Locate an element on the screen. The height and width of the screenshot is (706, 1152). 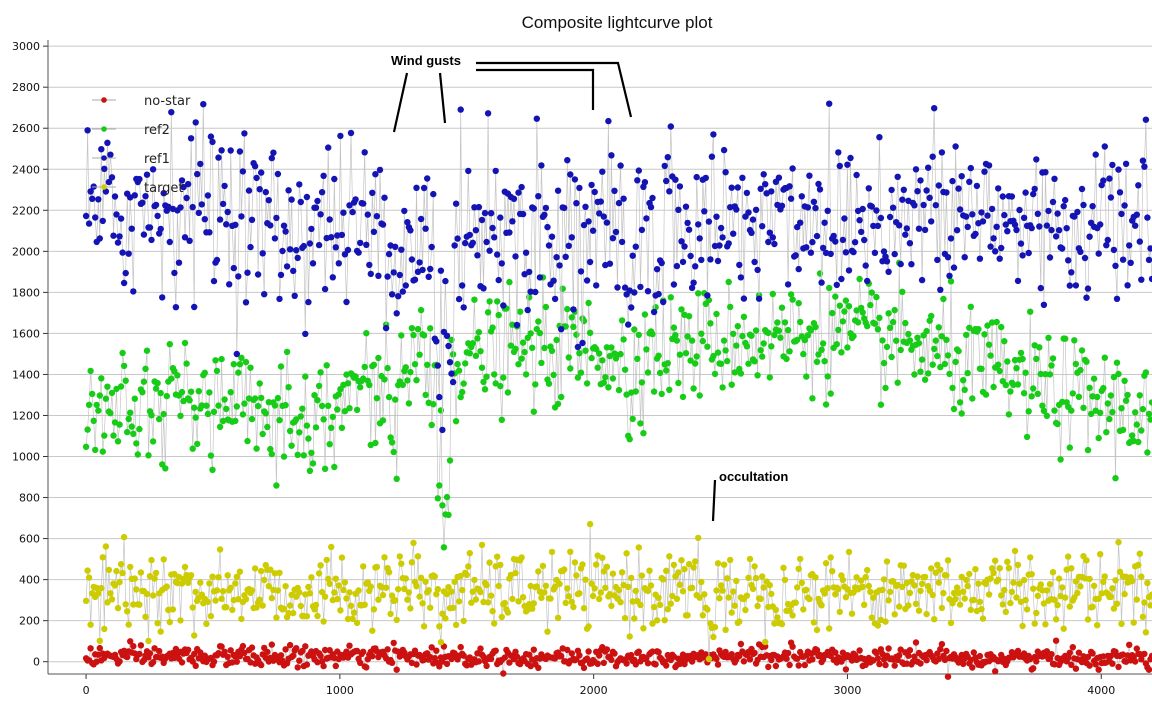
legend-item-no-star: no-star is located at coordinates (141, 101).